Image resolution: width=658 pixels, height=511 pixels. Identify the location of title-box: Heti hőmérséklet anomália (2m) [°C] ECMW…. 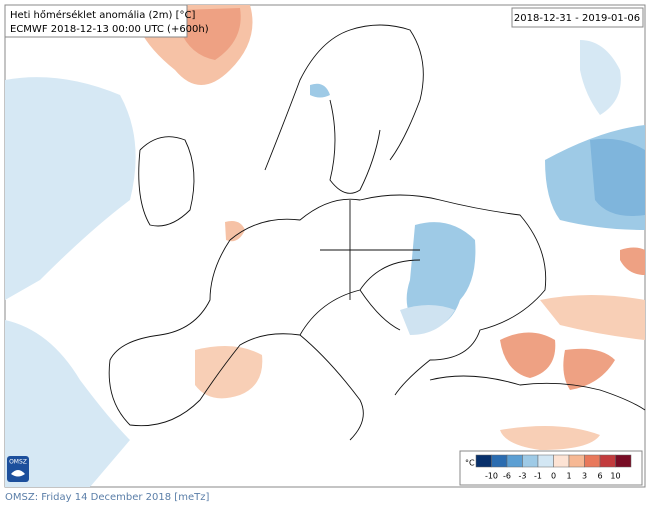
(106, 21).